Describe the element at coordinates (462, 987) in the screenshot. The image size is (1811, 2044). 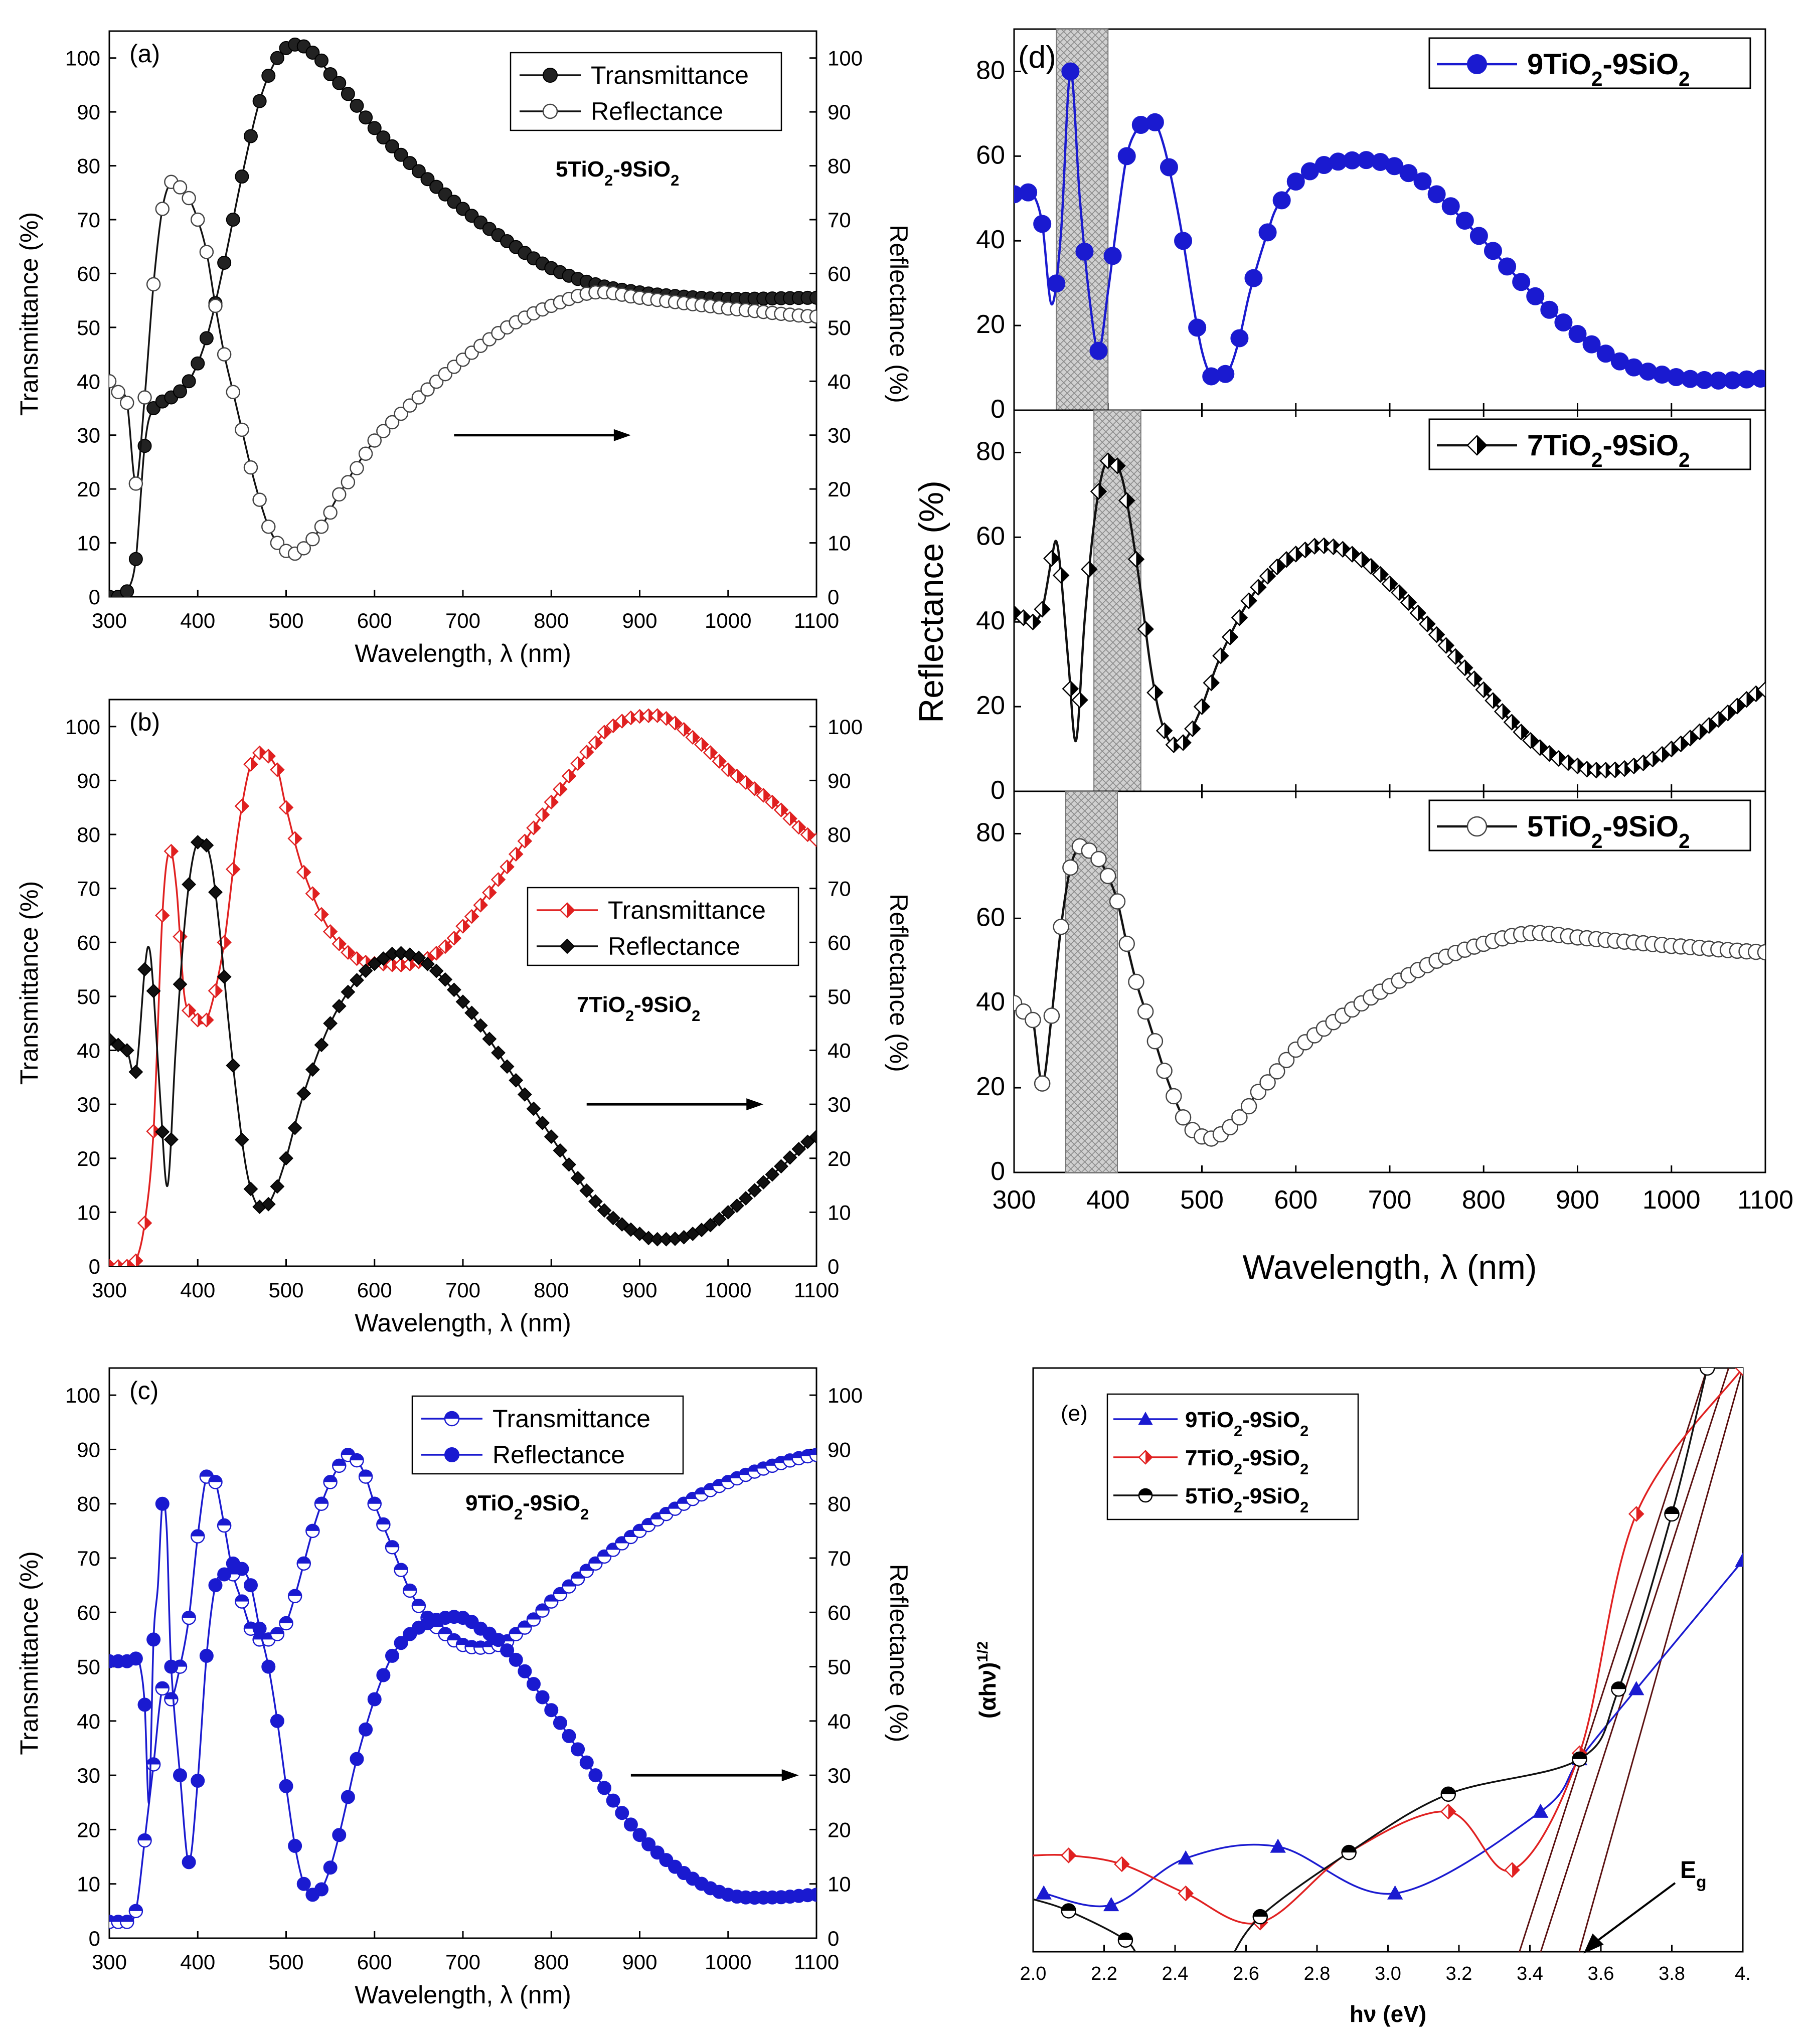
I see `series-transmittance` at that location.